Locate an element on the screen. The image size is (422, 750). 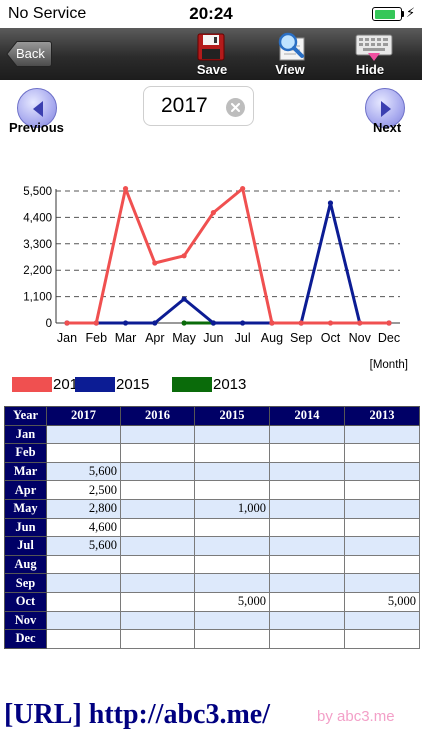
legend-label: 2013 is located at coordinates (230, 384).